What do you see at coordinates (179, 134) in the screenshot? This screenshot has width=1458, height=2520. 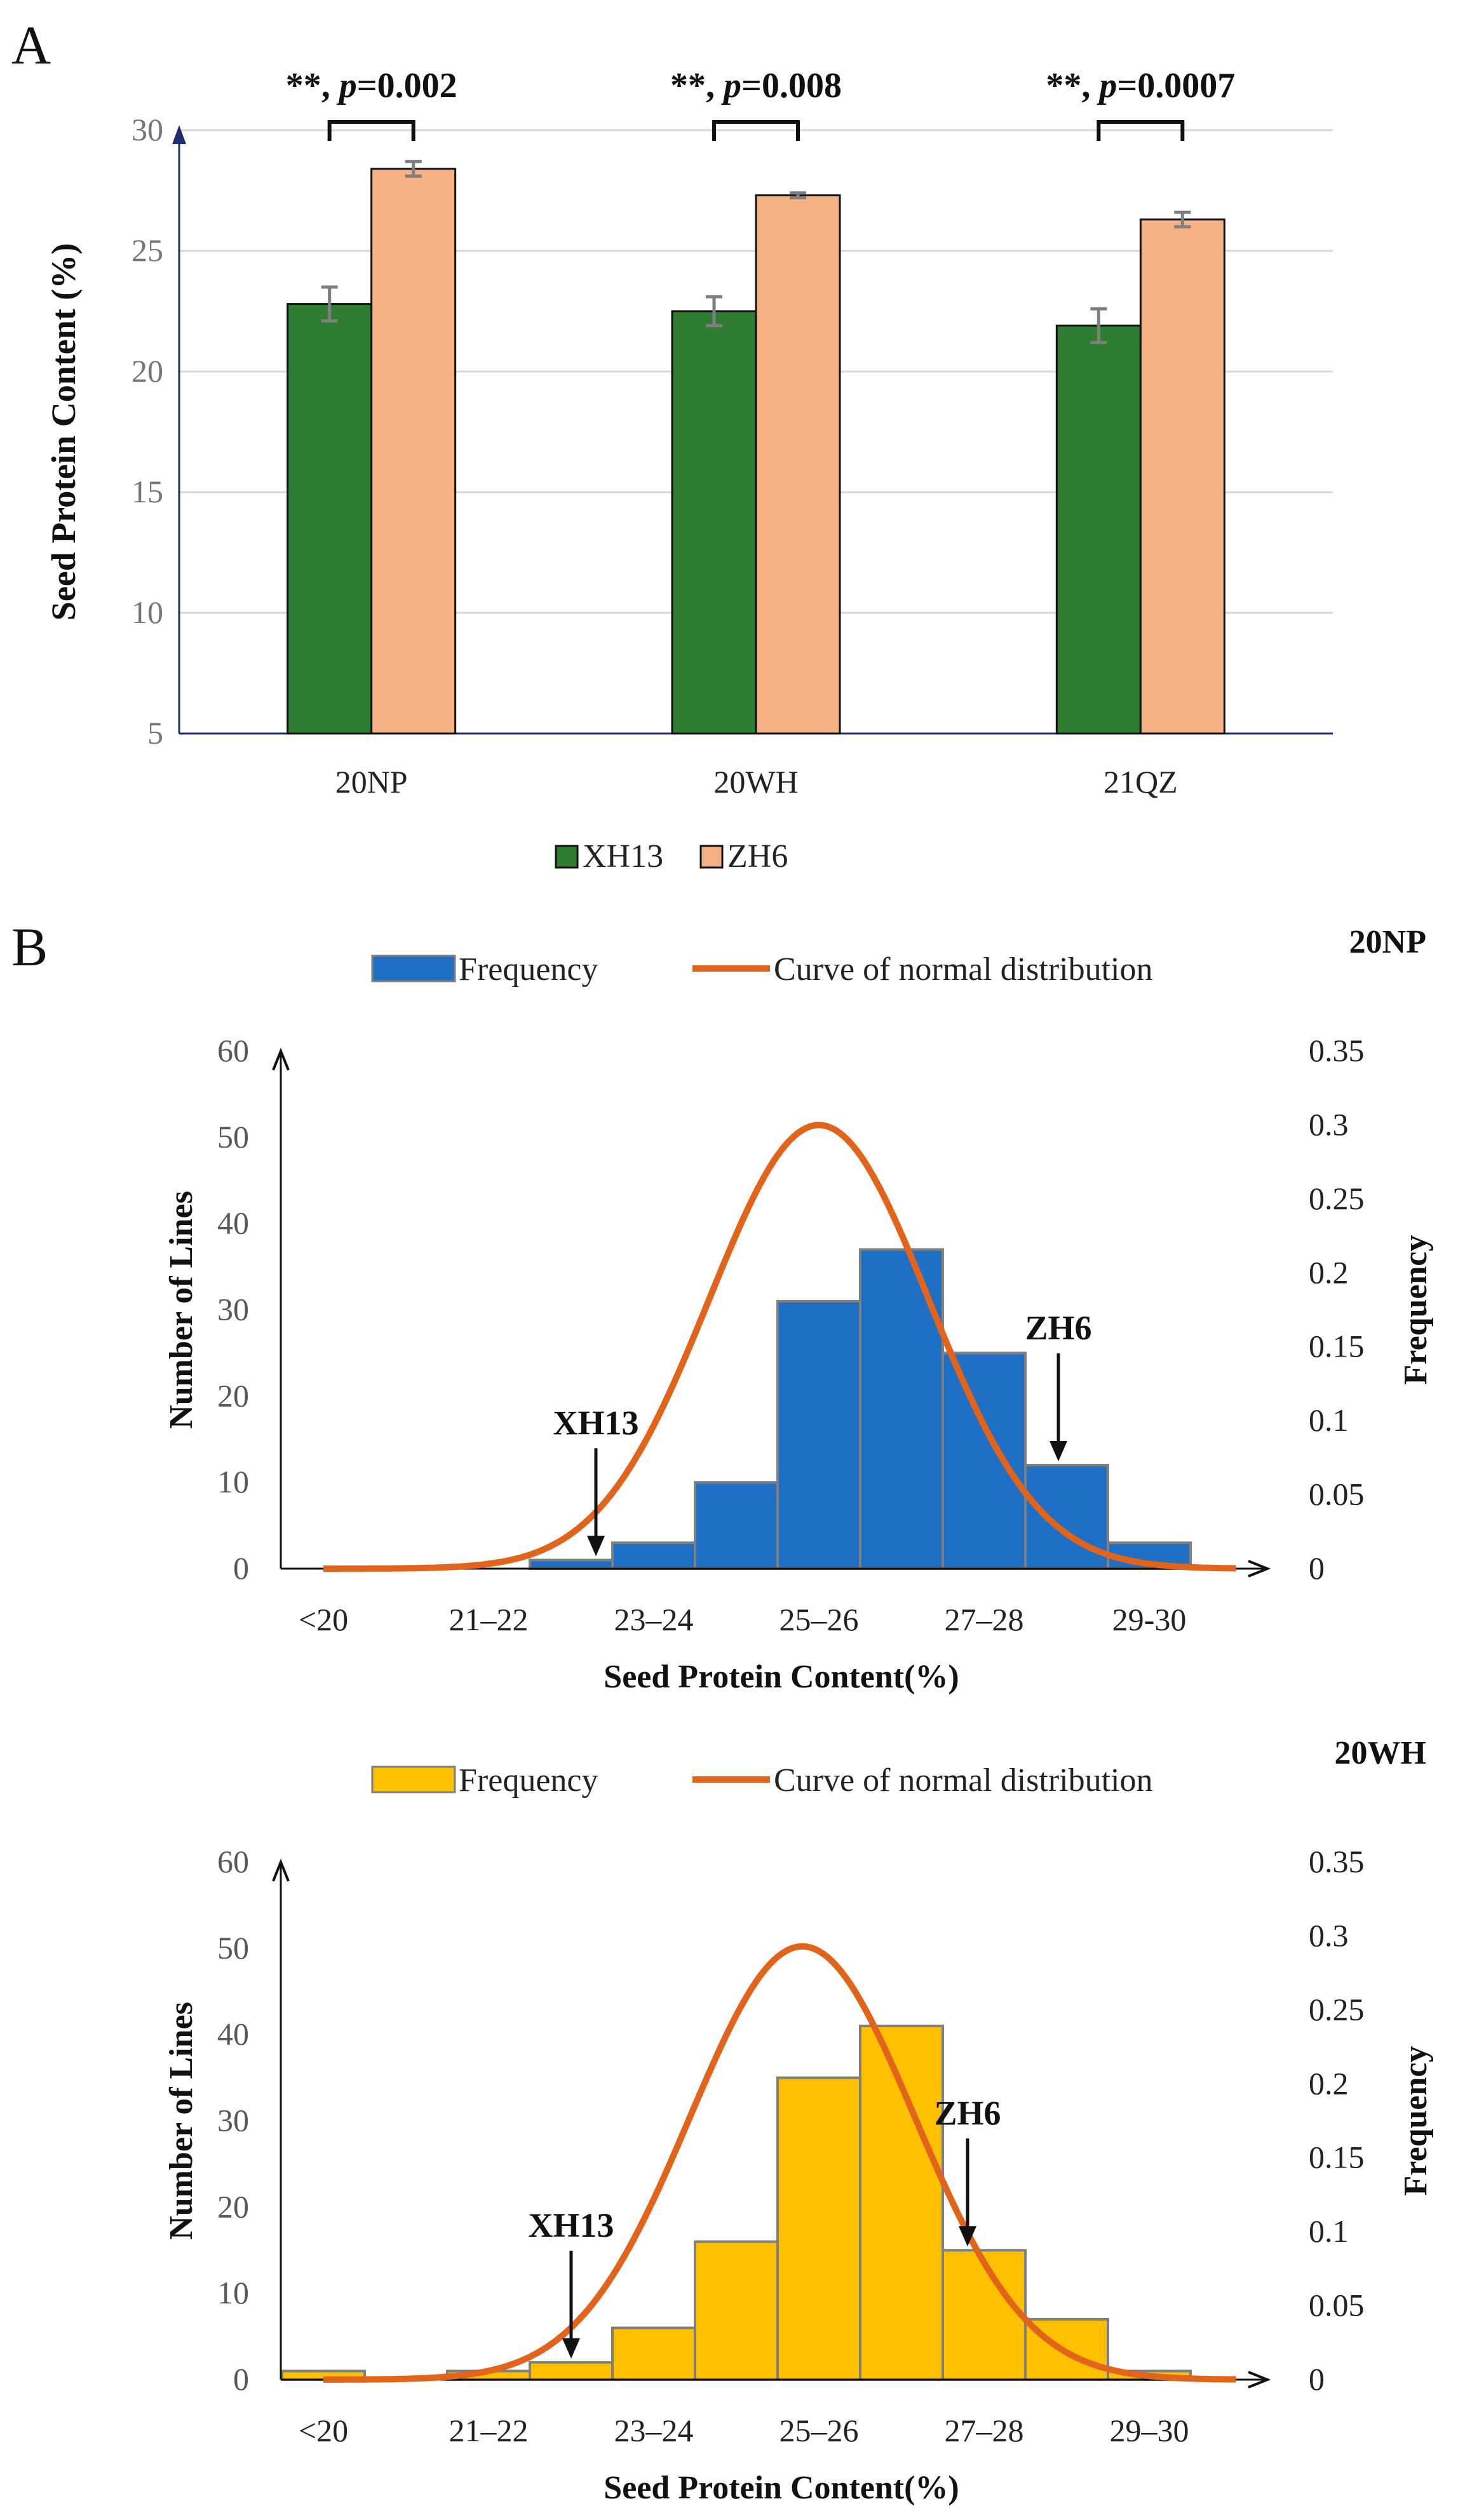 I see `y-axis-arrow` at bounding box center [179, 134].